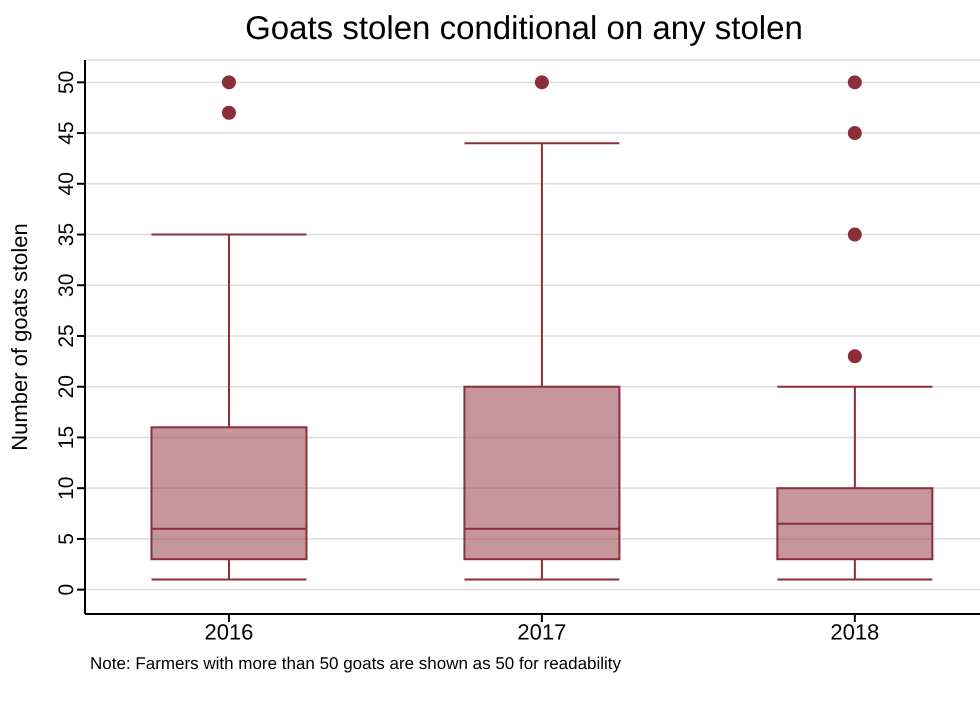 The height and width of the screenshot is (704, 980). I want to click on text: Note: Farmers with more than 50 goats are shown as 50 for readability, so click(355, 664).